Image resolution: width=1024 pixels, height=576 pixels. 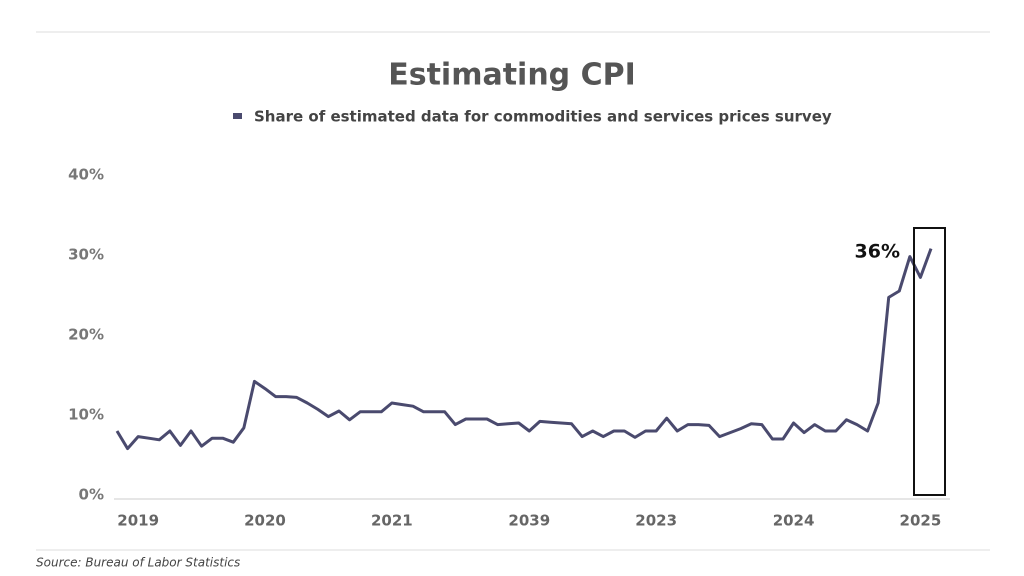 I want to click on y-tick-label: 40%, so click(x=86, y=175).